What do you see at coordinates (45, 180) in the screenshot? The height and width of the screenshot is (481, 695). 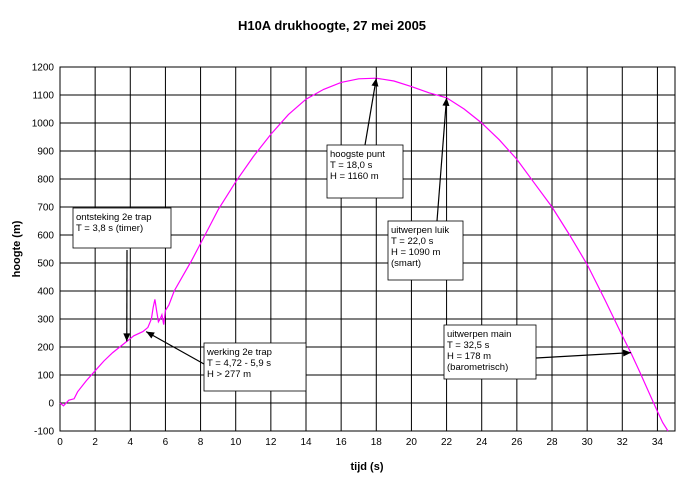 I see `y-tick-label: 800` at bounding box center [45, 180].